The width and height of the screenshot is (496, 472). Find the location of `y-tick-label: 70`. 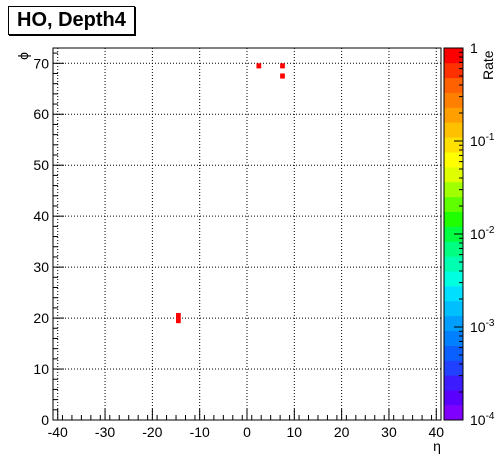

y-tick-label: 70 is located at coordinates (41, 63).